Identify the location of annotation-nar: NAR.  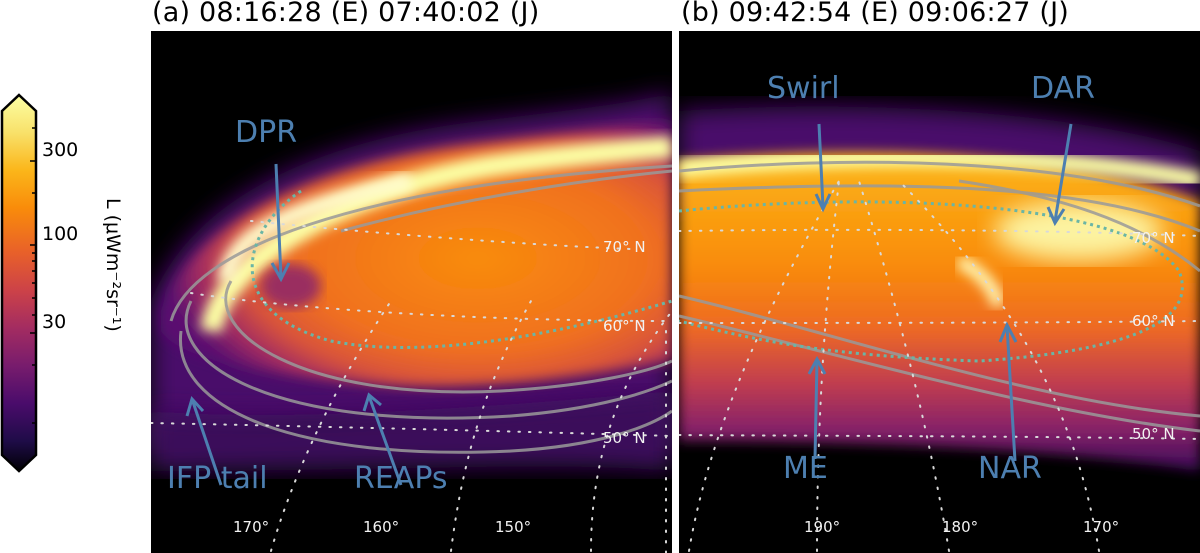
(1010, 468).